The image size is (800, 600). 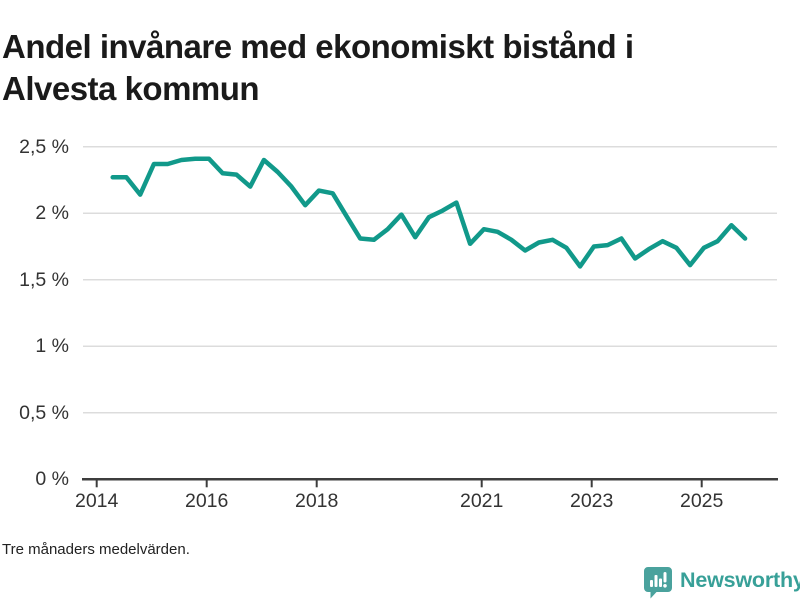 I want to click on x-axis-tick-label: 2025, so click(x=701, y=501).